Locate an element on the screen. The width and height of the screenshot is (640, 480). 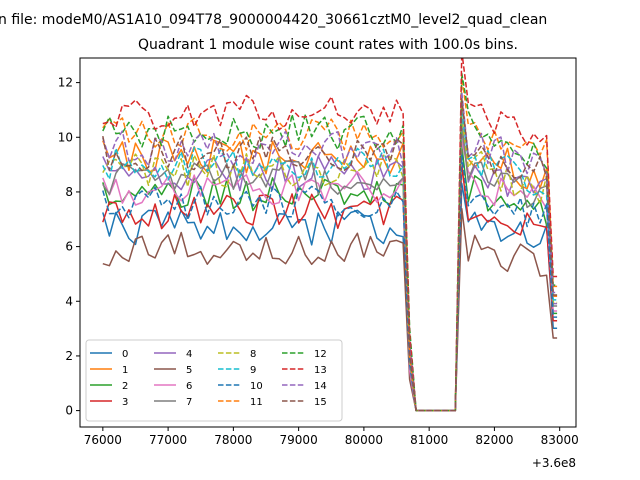
x-tick-label: 81000 is located at coordinates (429, 440).